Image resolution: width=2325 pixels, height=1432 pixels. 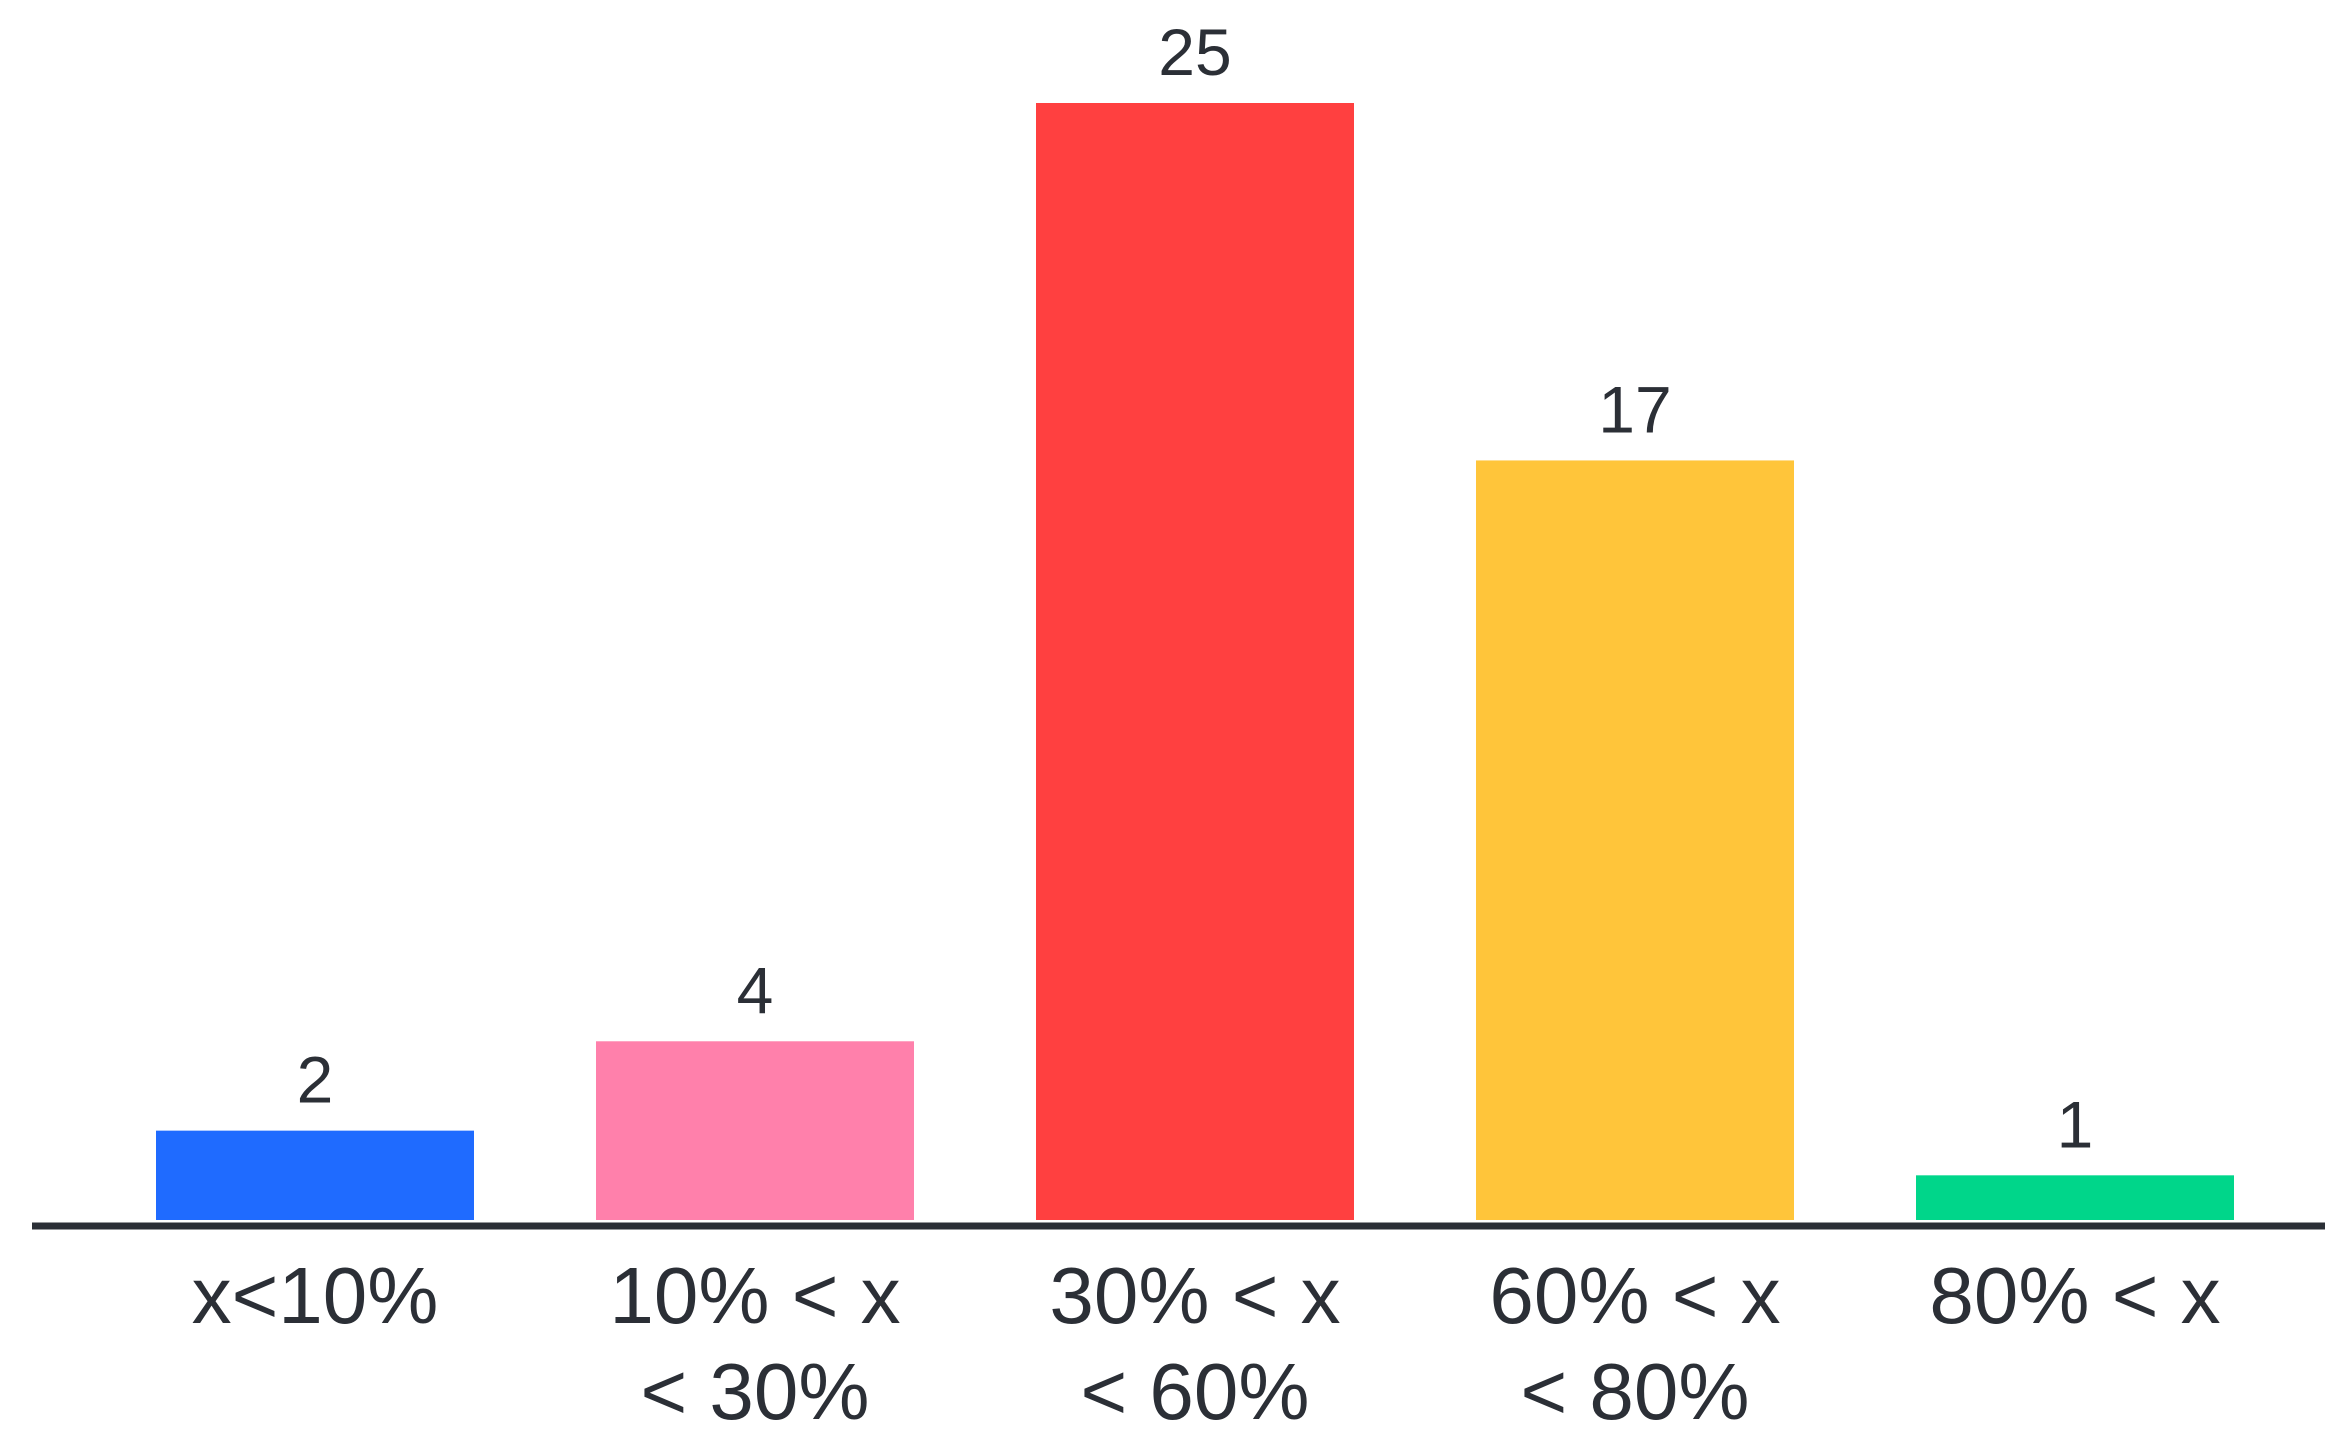 I want to click on x-tick-label-line: 30% < x, so click(x=1194, y=1295).